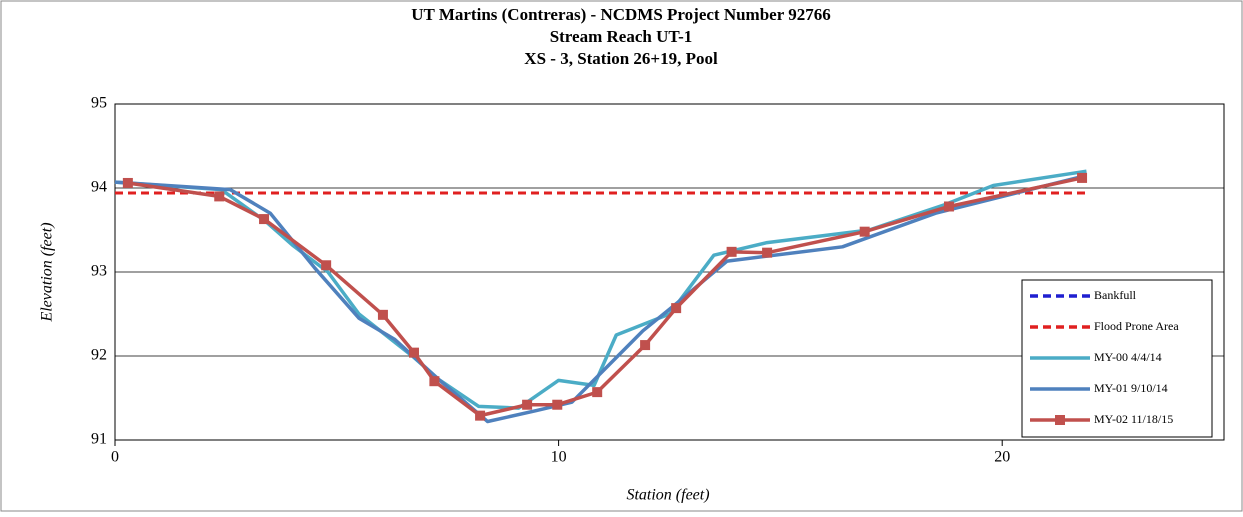 The image size is (1243, 517). What do you see at coordinates (1115, 295) in the screenshot?
I see `legend-label: Bankfull` at bounding box center [1115, 295].